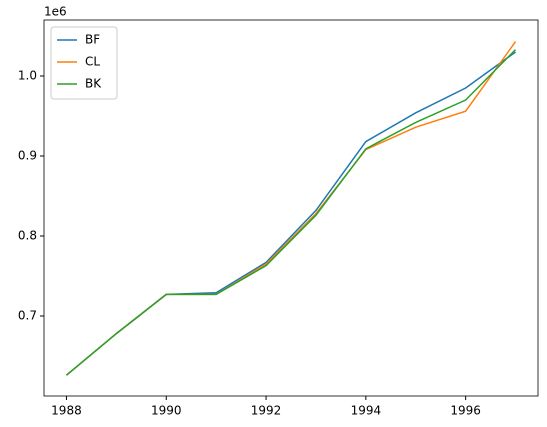 The image size is (547, 427). What do you see at coordinates (92, 62) in the screenshot?
I see `legend-label: CL` at bounding box center [92, 62].